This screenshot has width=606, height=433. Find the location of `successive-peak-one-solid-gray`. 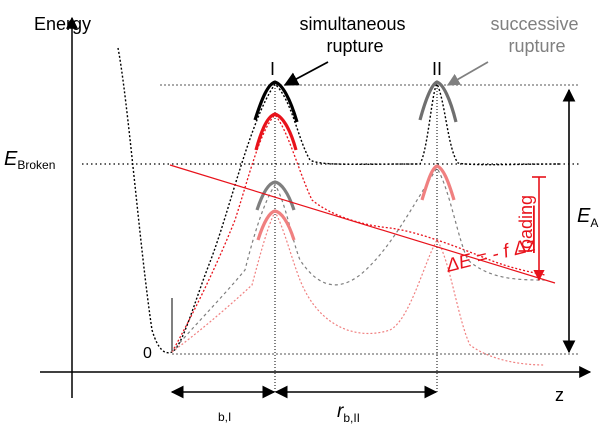

successive-peak-one-solid-gray is located at coordinates (275, 195).